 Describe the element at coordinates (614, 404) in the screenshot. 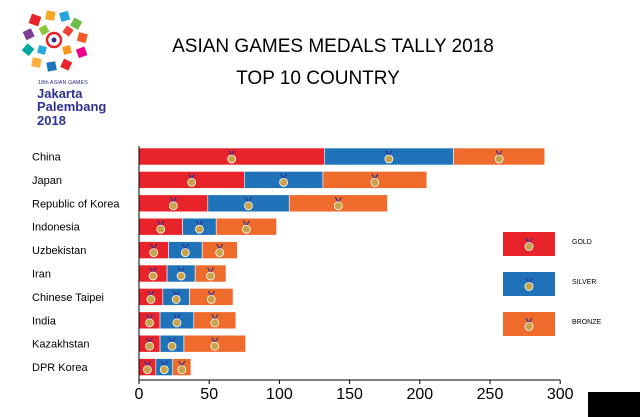

I see `corner-block` at that location.